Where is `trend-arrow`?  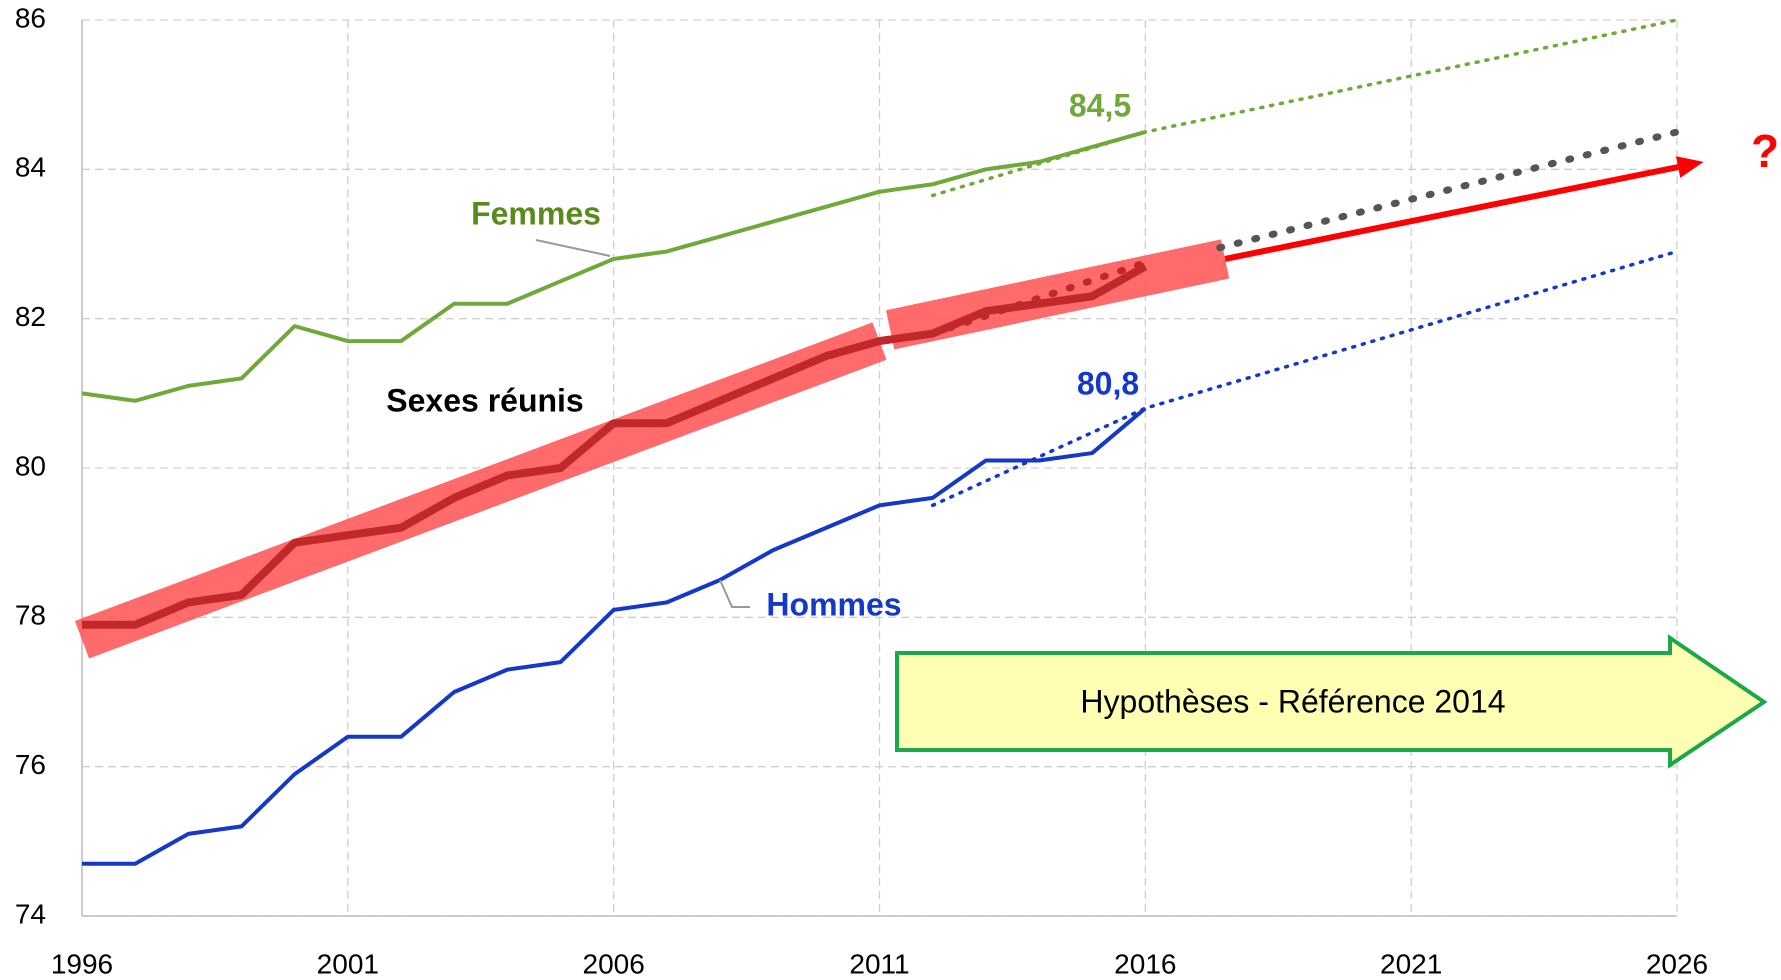
trend-arrow is located at coordinates (1451, 213).